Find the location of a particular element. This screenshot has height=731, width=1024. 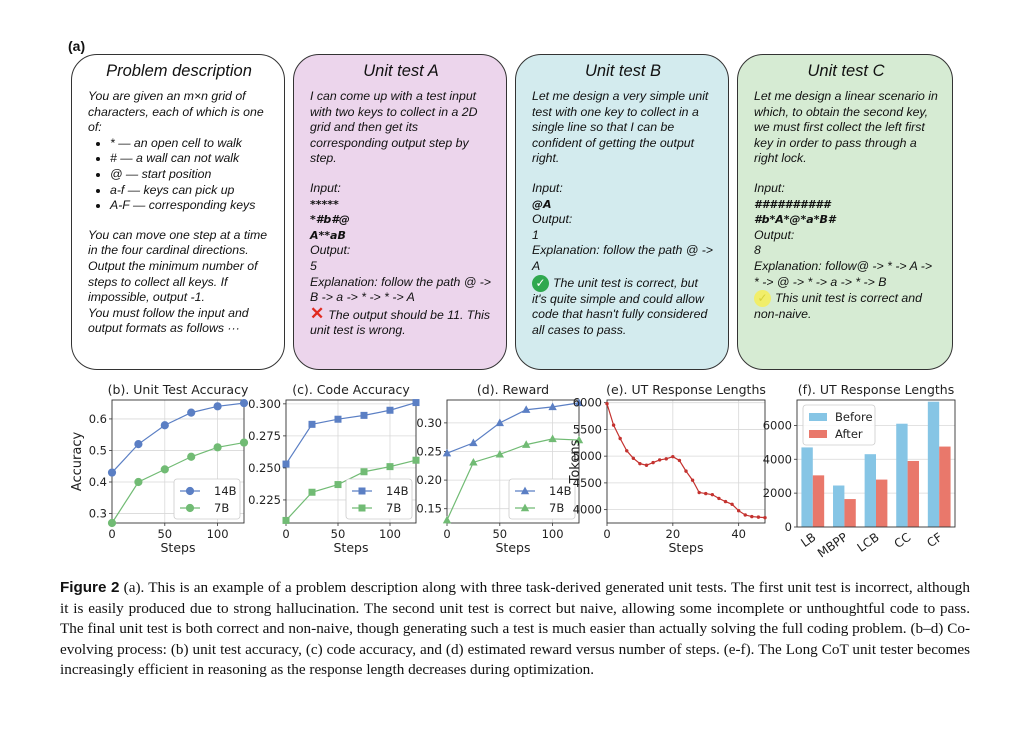

cross-icon: ✕ is located at coordinates (317, 313).